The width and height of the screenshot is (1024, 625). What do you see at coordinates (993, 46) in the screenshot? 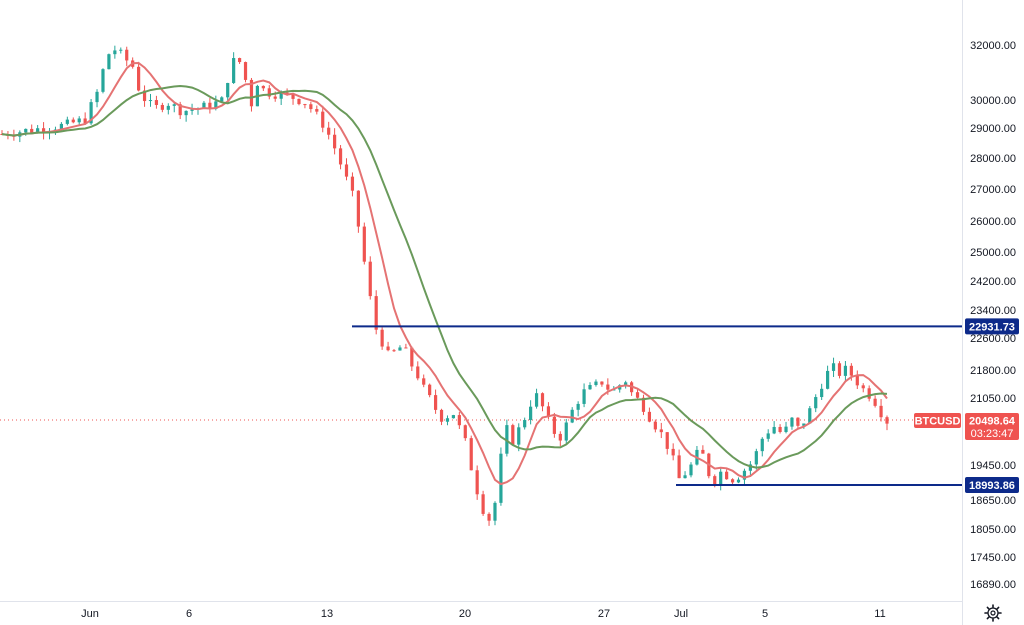
I see `price-tick-label: 32000.00` at bounding box center [993, 46].